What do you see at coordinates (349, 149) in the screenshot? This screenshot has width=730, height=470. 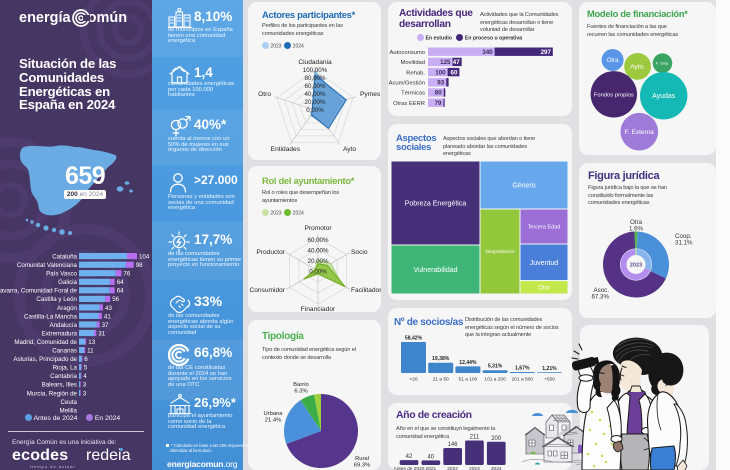 I see `svg-text: Ayto` at bounding box center [349, 149].